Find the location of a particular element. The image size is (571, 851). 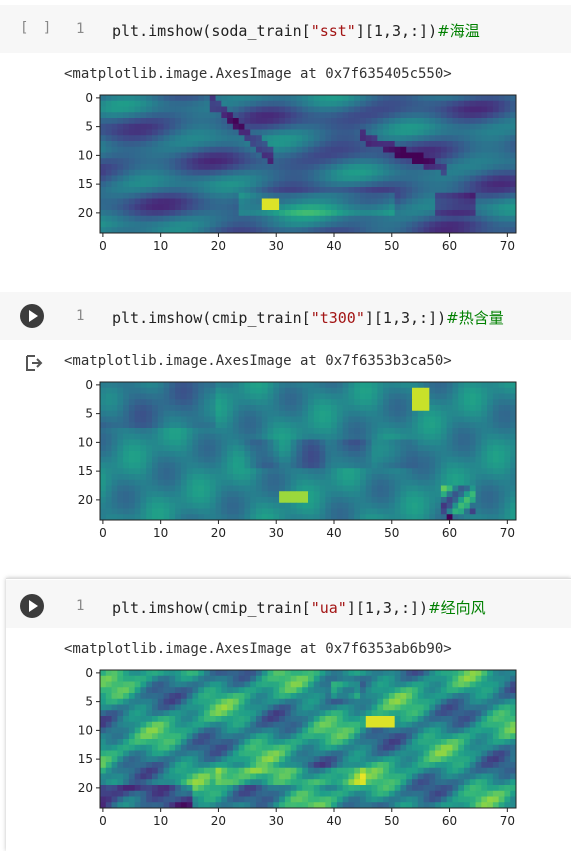

code-string: "sst" is located at coordinates (333, 31).